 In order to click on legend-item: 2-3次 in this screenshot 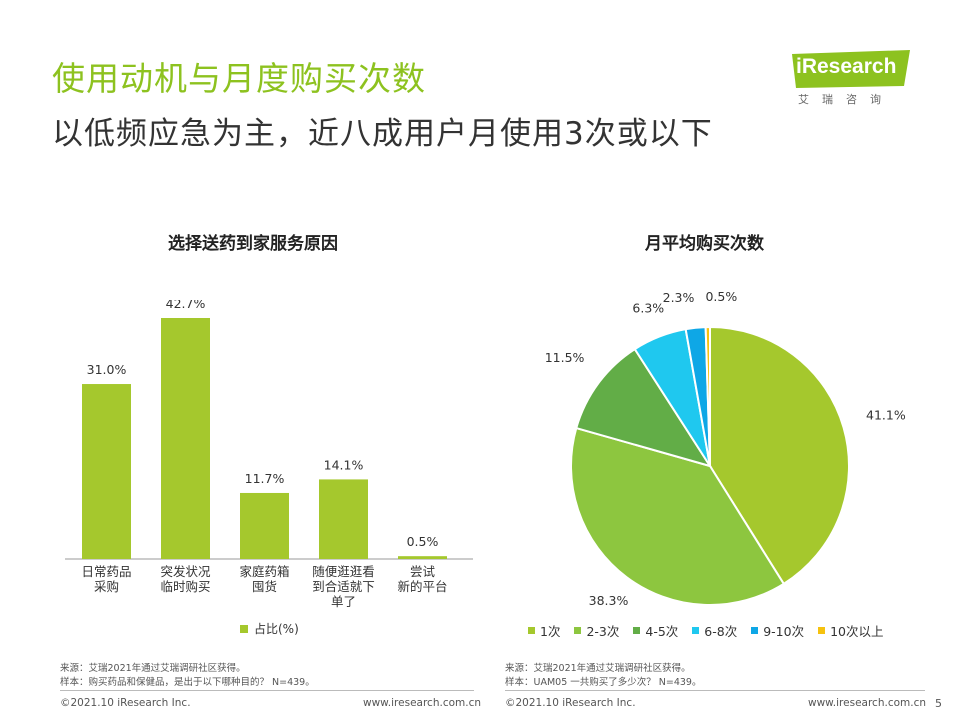, I will do `click(596, 630)`.